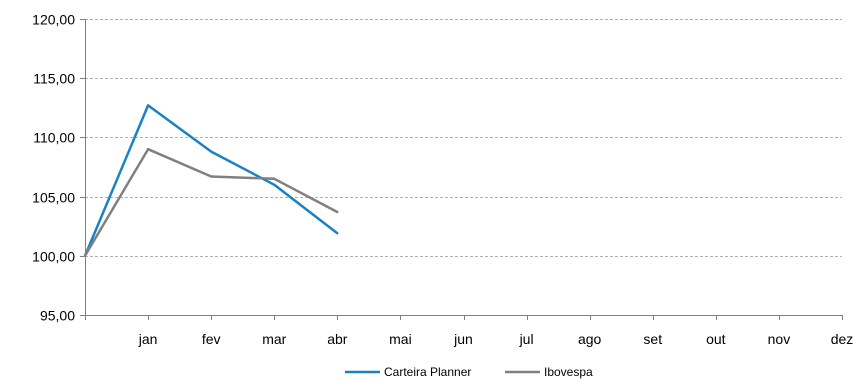  I want to click on y-tick-label: 115,00, so click(54, 79).